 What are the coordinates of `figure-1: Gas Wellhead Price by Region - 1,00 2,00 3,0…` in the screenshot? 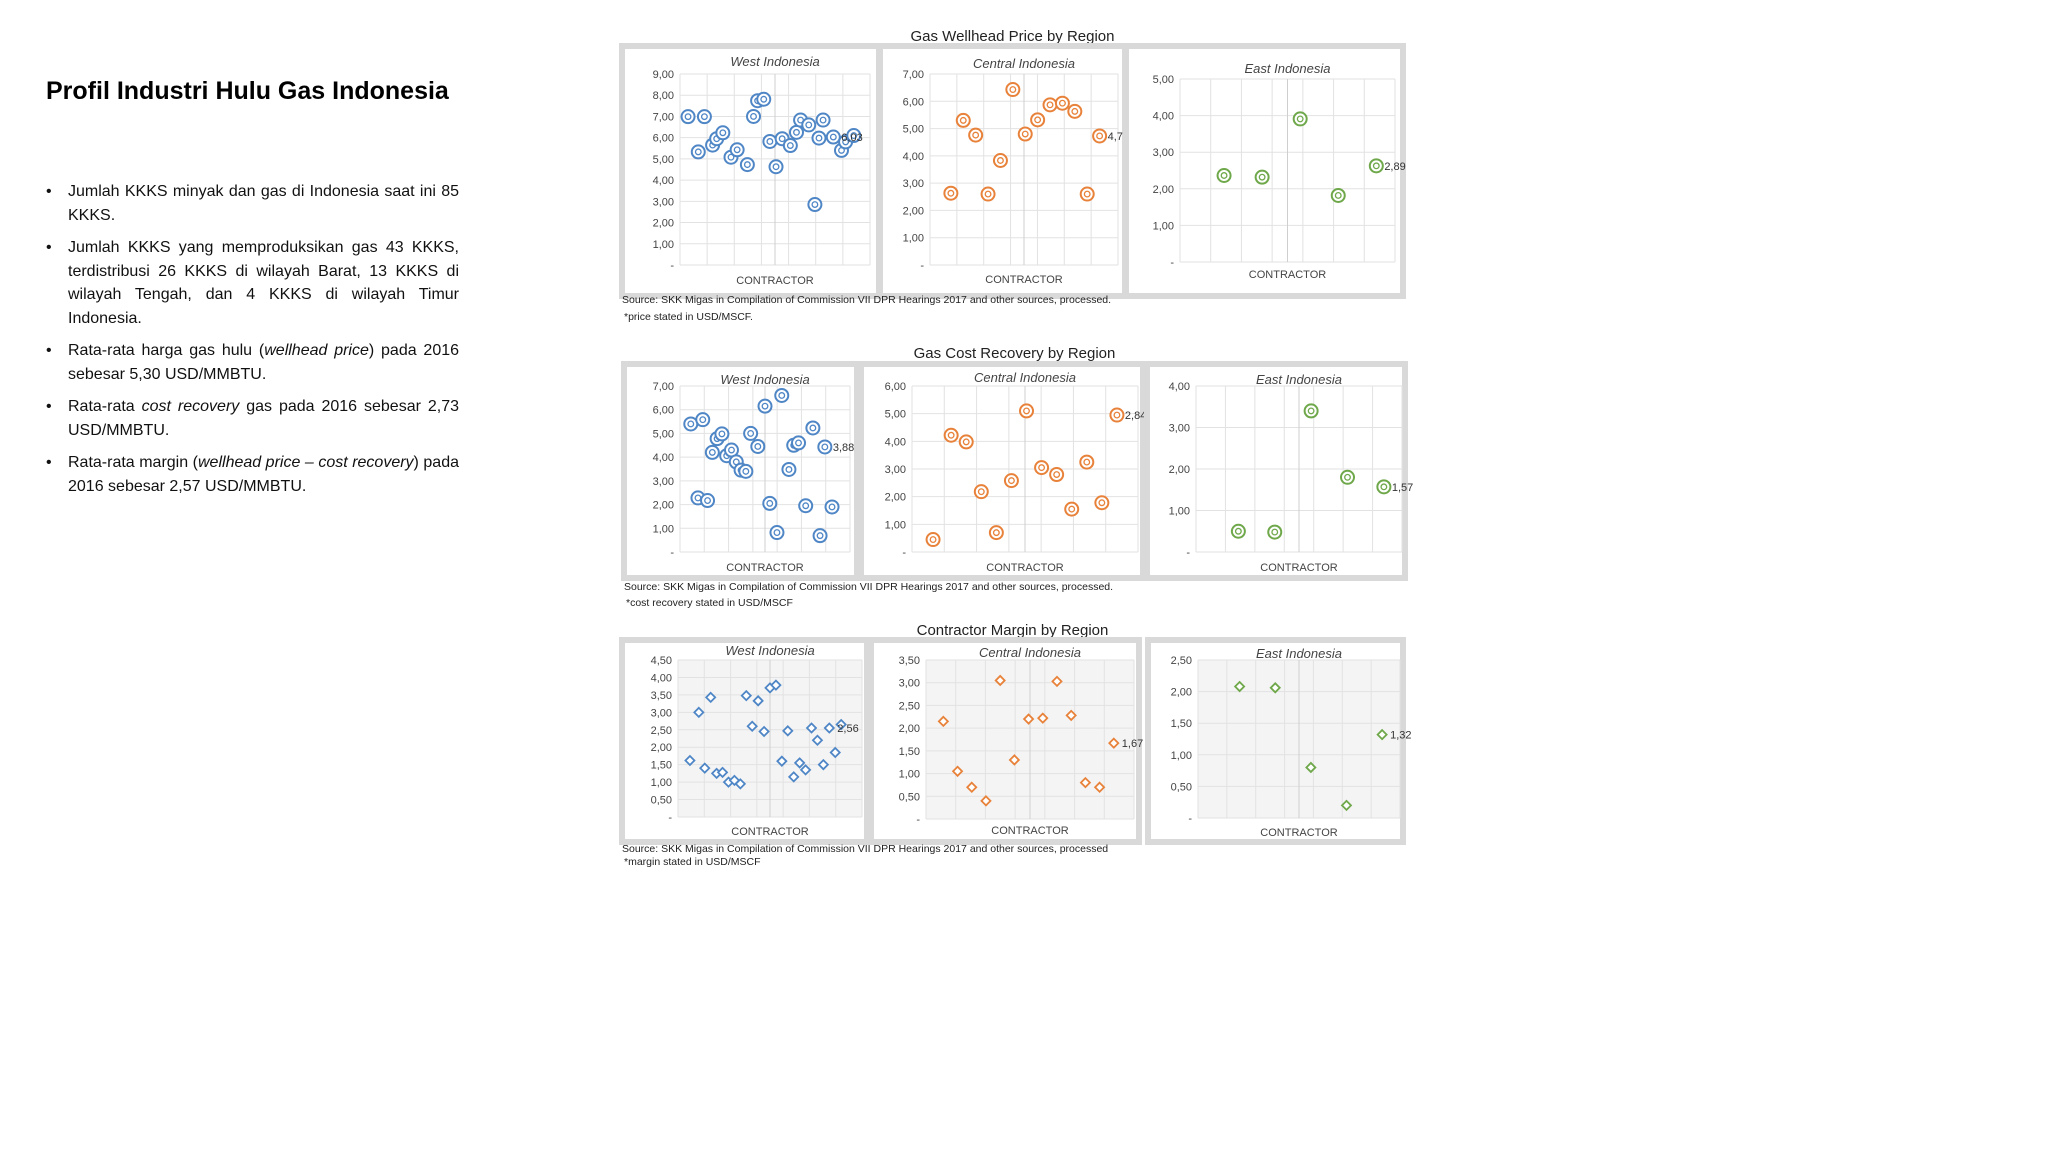 It's located at (1012, 175).